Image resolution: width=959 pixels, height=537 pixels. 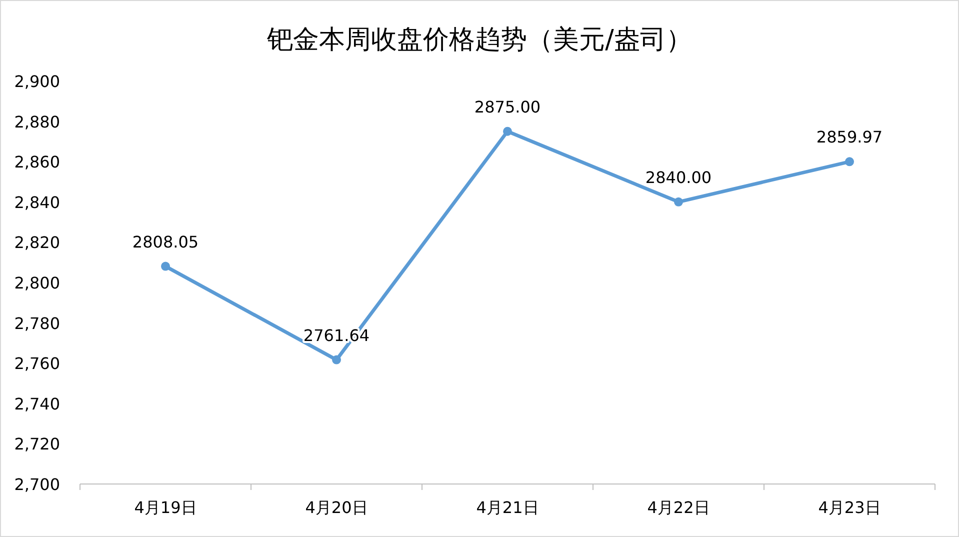 I want to click on ytick: 2,900, so click(x=37, y=81).